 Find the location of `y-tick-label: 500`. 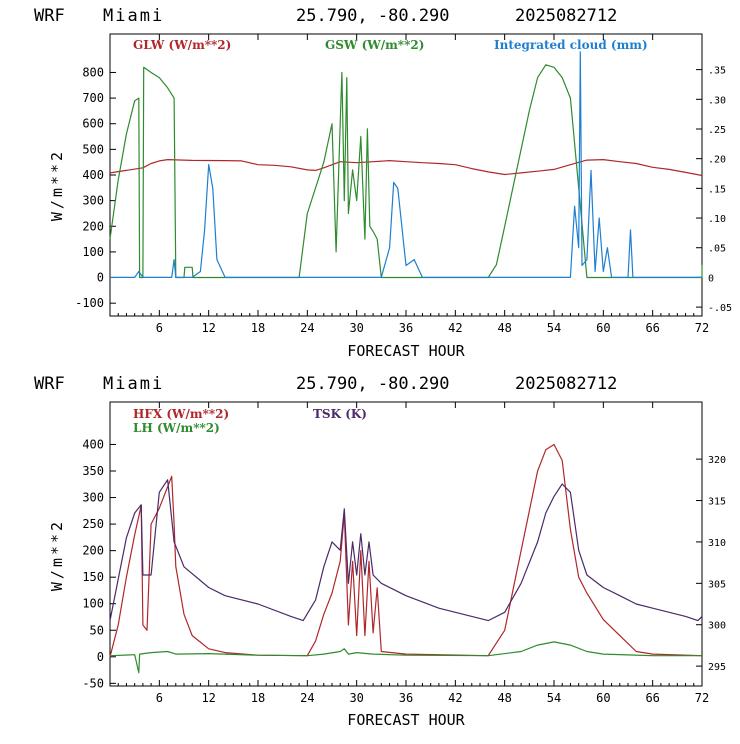

y-tick-label: 500 is located at coordinates (93, 149).